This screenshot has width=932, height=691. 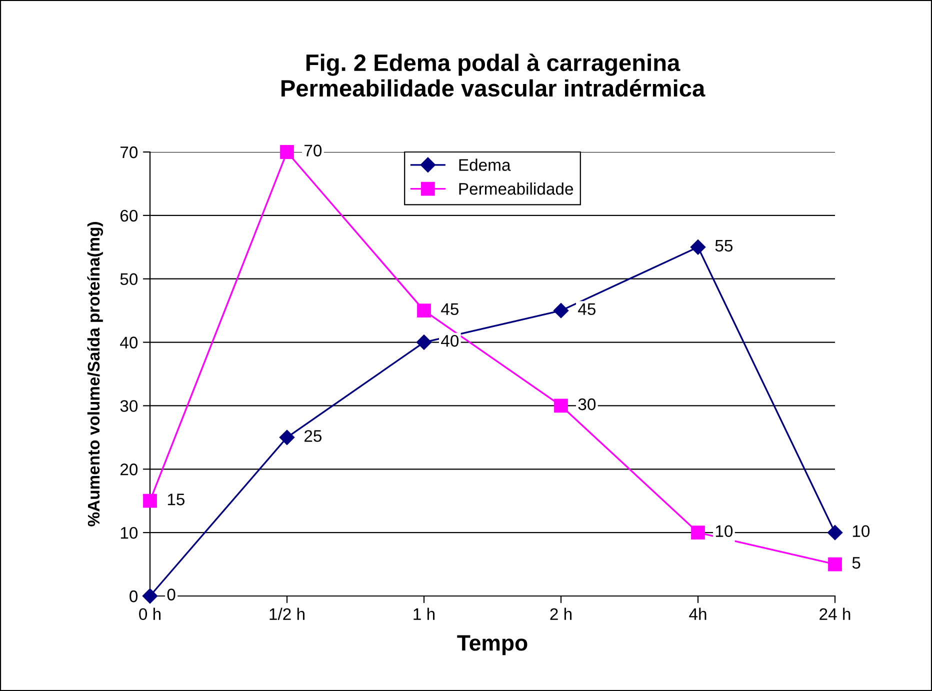 What do you see at coordinates (129, 152) in the screenshot?
I see `y-tick-label: 70` at bounding box center [129, 152].